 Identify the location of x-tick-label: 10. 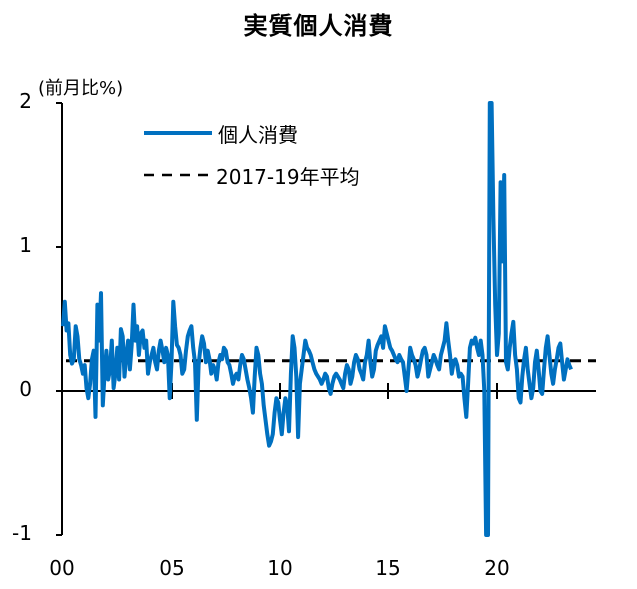
(280, 568).